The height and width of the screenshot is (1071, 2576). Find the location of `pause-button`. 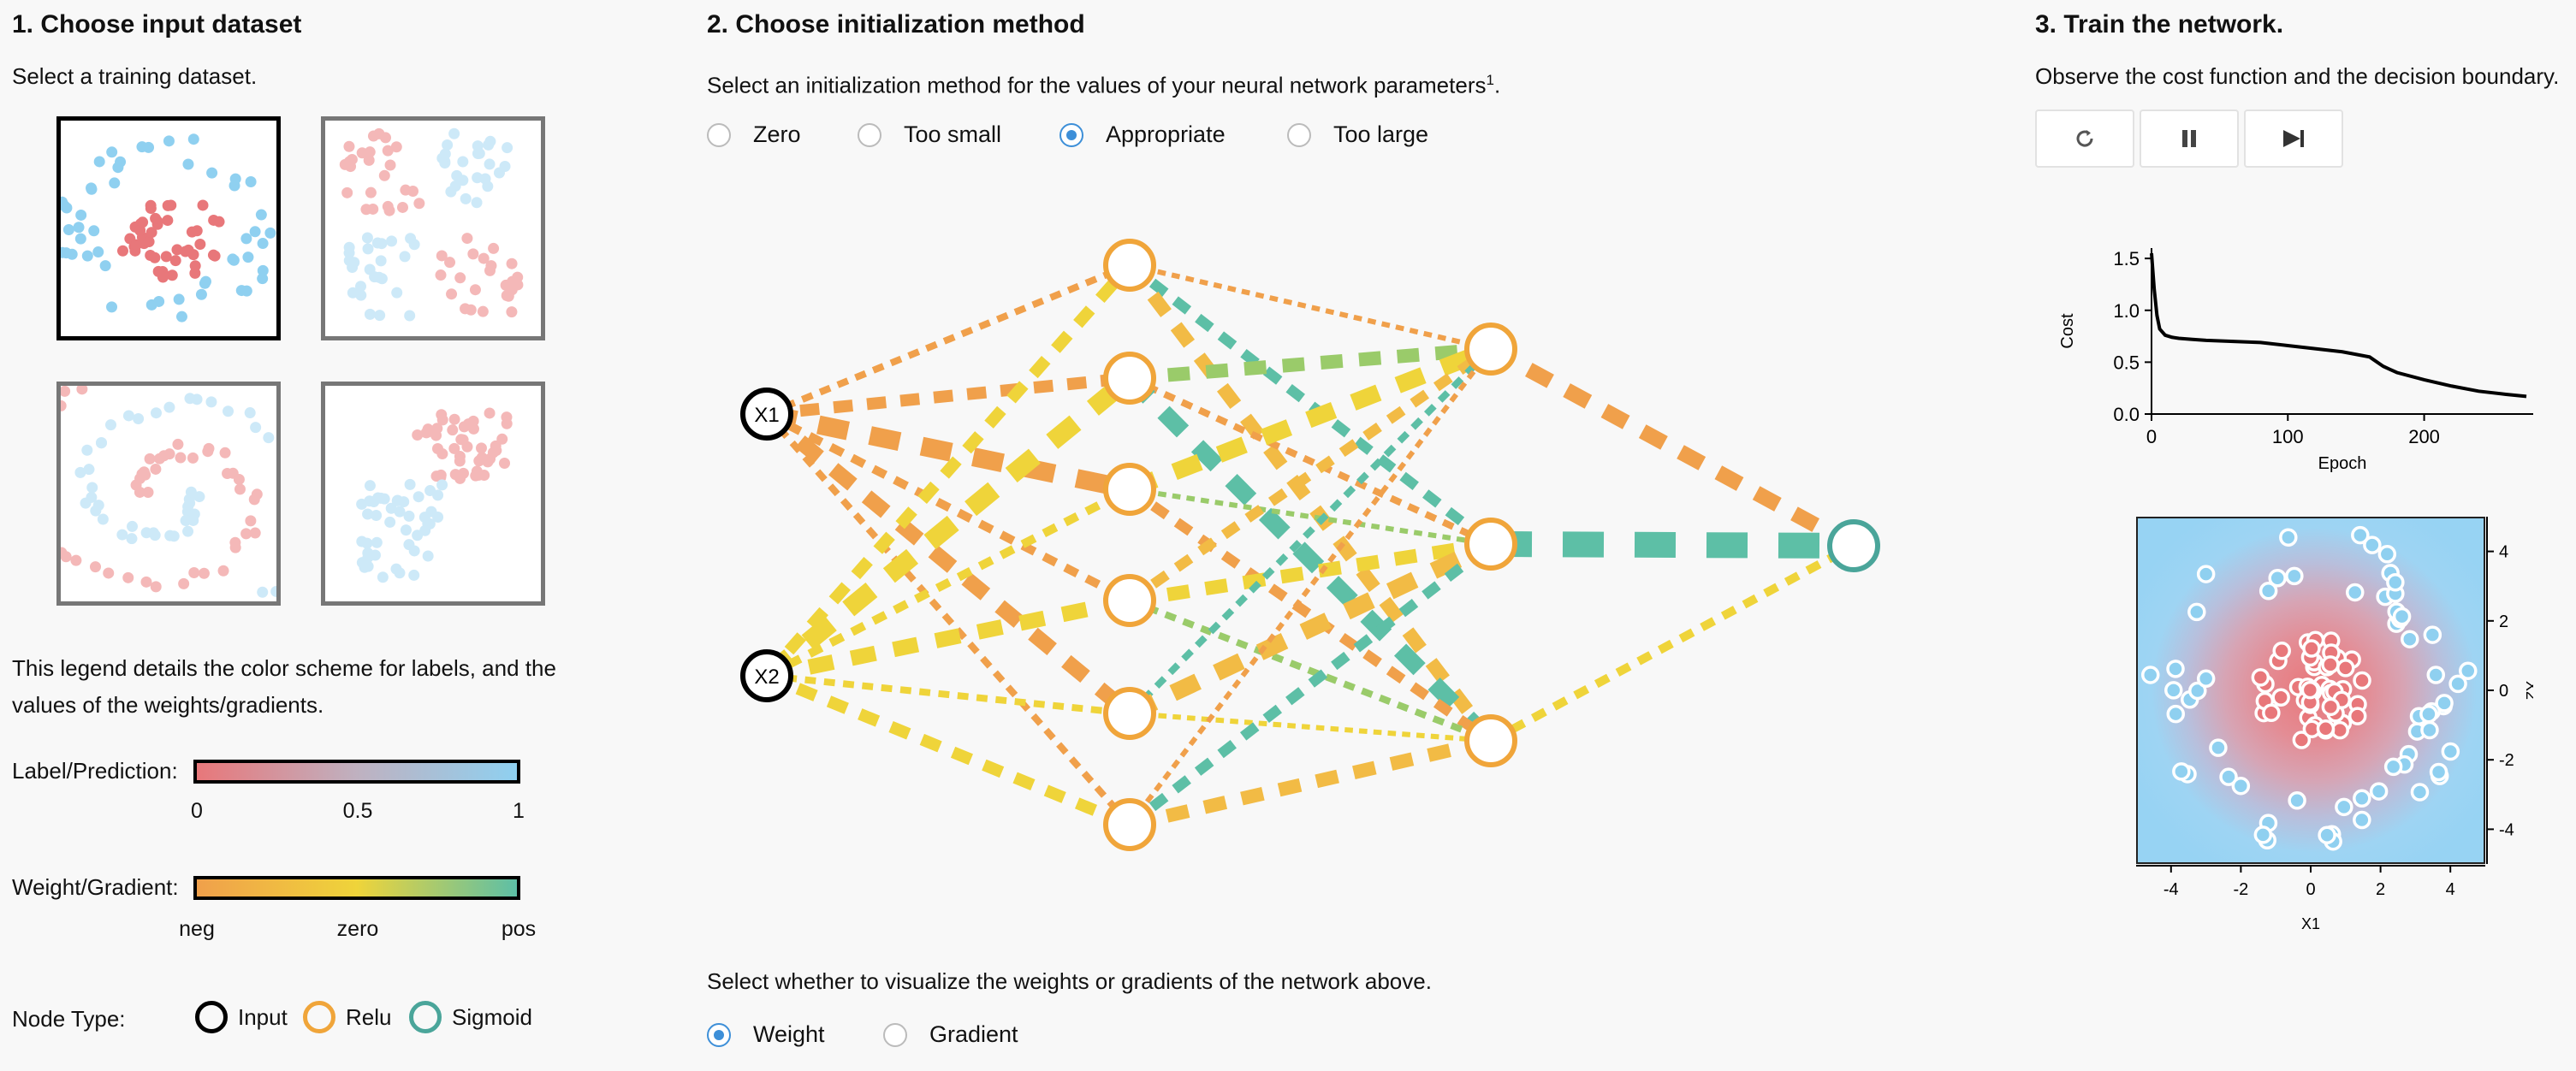

pause-button is located at coordinates (2189, 139).